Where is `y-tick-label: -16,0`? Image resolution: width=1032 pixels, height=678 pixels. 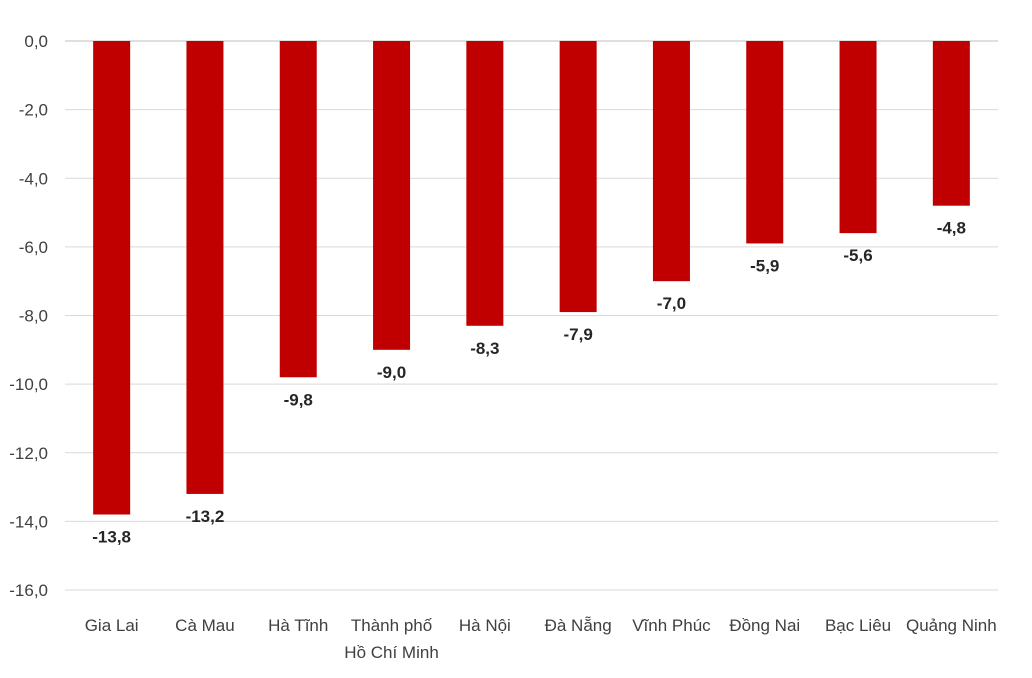
y-tick-label: -16,0 is located at coordinates (28, 590).